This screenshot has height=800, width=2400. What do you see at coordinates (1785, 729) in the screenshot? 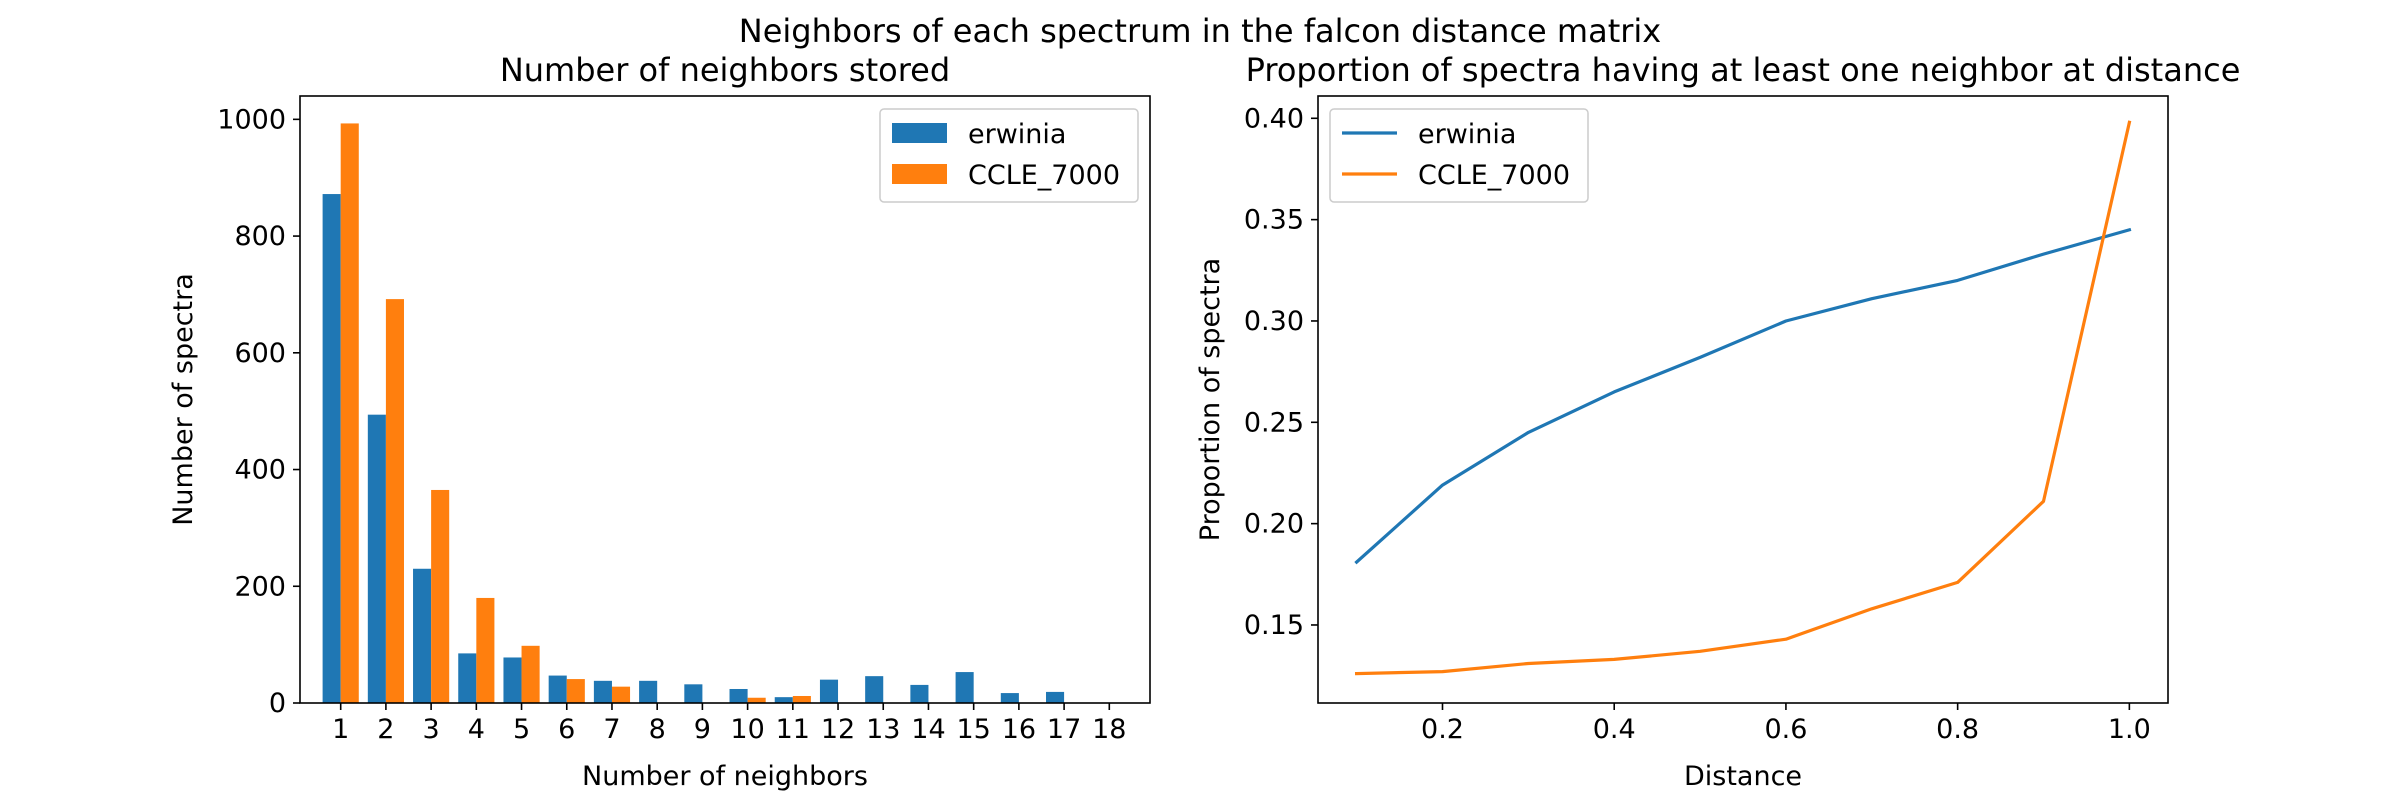
I see `x-tick-label: 0.6` at bounding box center [1785, 729].